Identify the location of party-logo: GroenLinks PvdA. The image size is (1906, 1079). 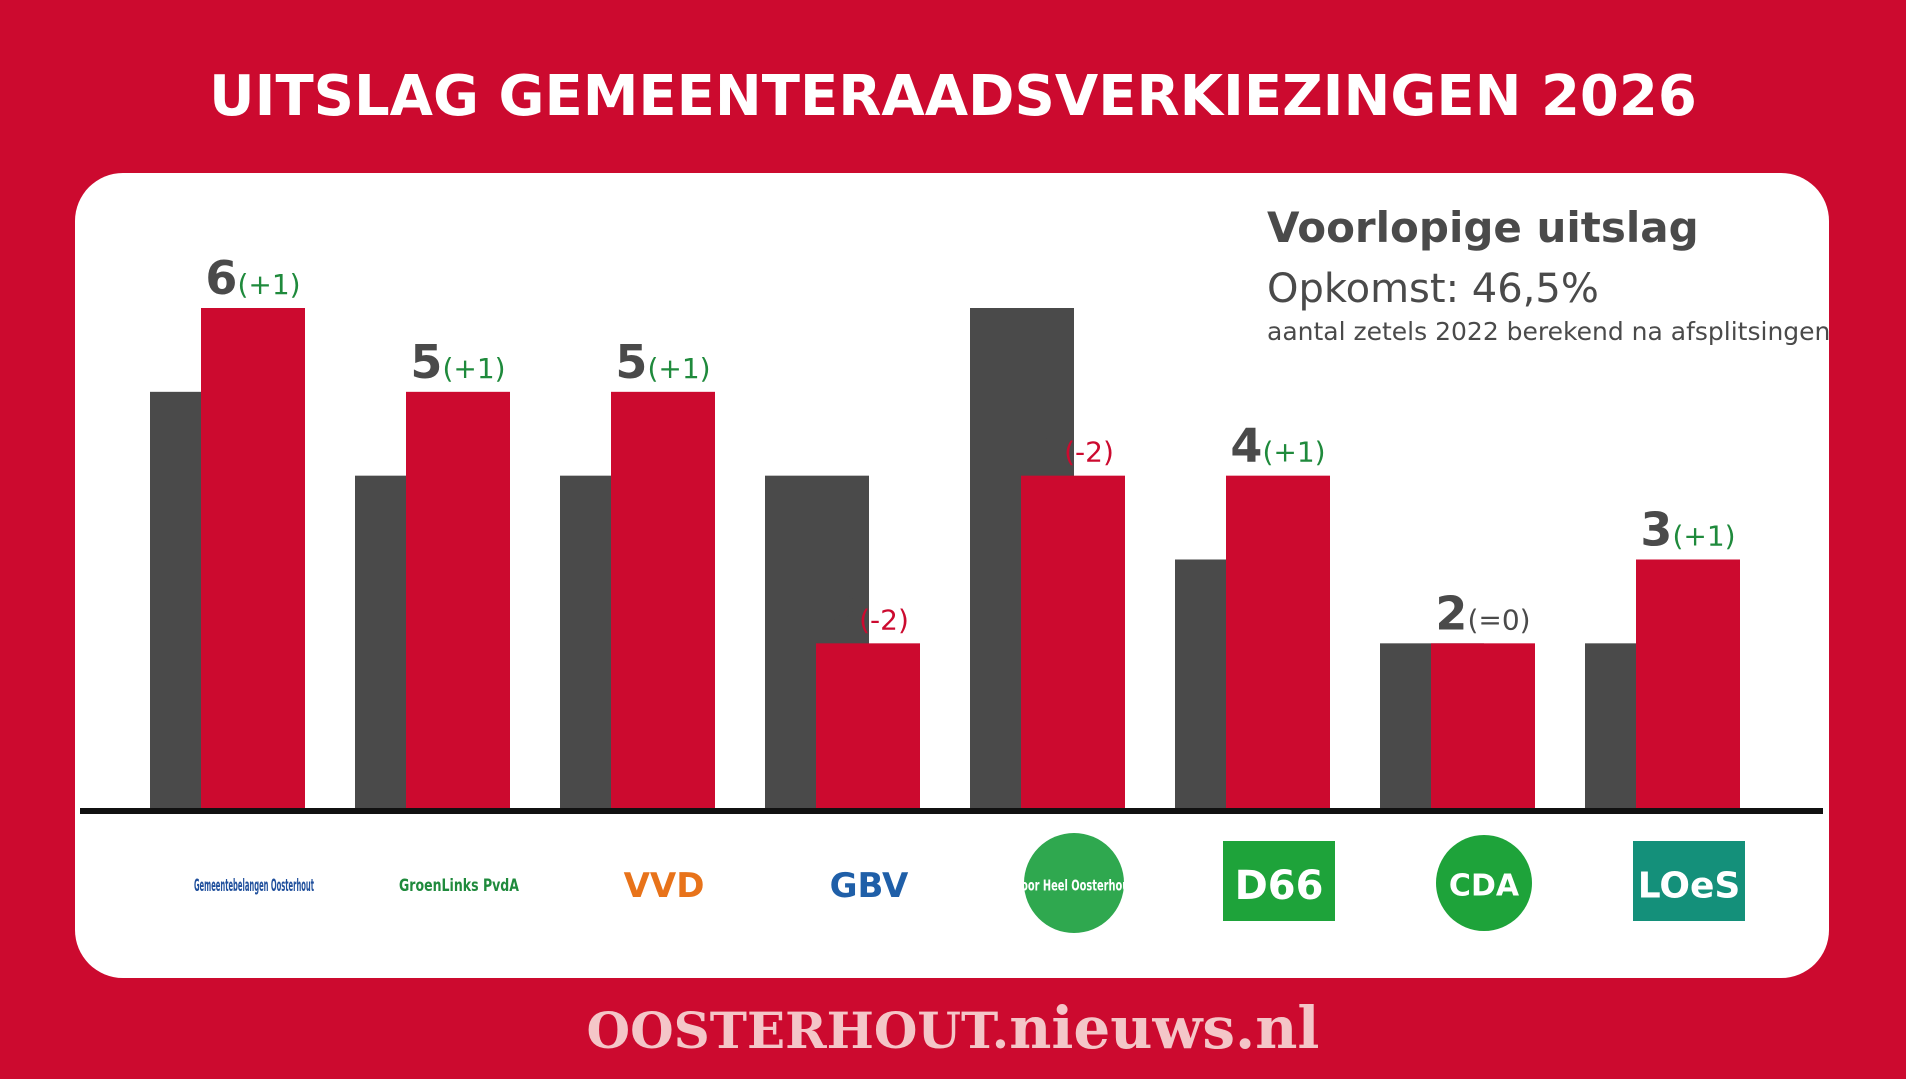
(459, 886).